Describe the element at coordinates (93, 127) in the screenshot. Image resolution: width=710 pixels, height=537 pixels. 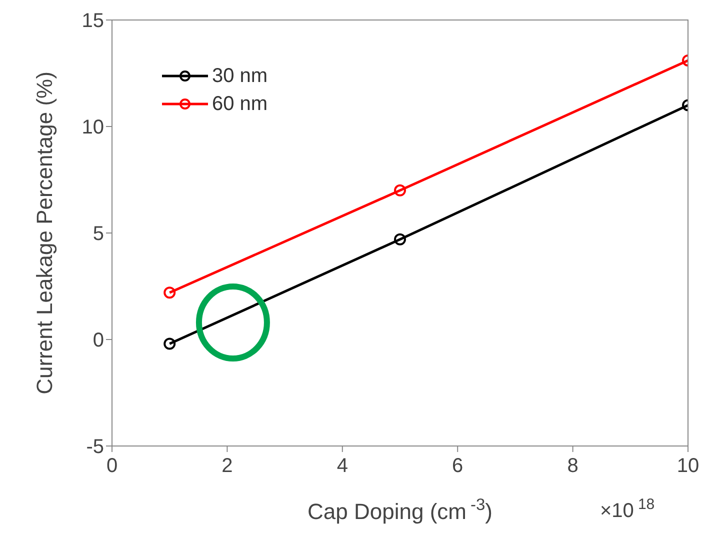
I see `y-tick-label: 10` at that location.